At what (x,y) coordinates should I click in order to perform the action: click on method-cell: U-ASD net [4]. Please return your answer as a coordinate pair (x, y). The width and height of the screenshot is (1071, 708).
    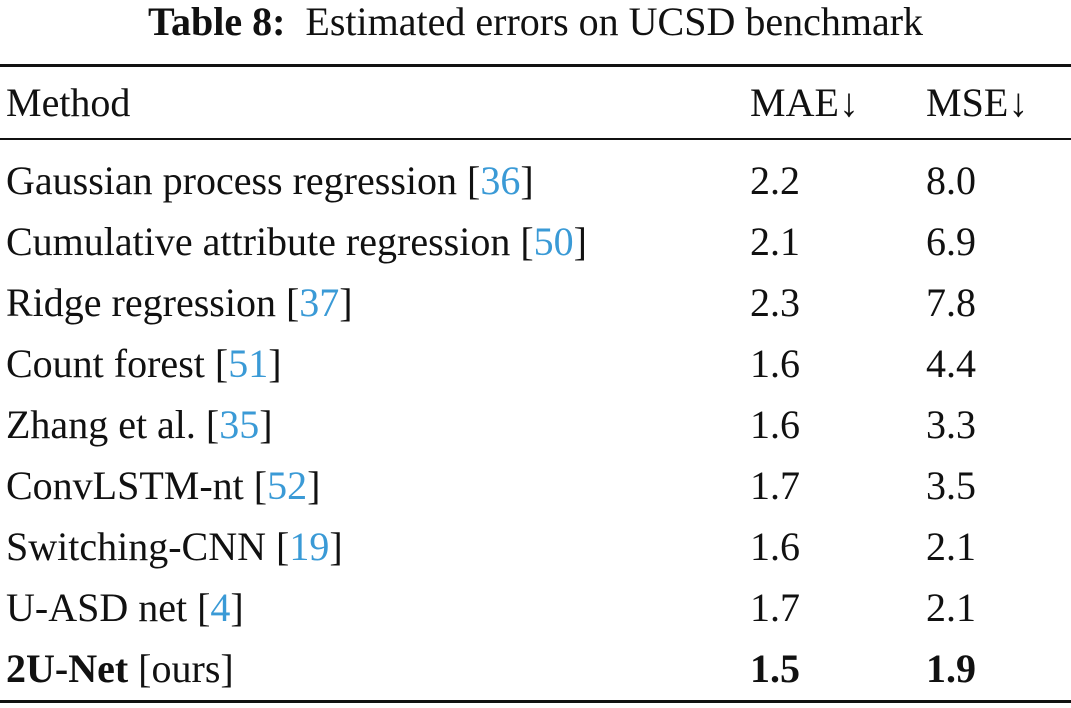
    Looking at the image, I should click on (125, 607).